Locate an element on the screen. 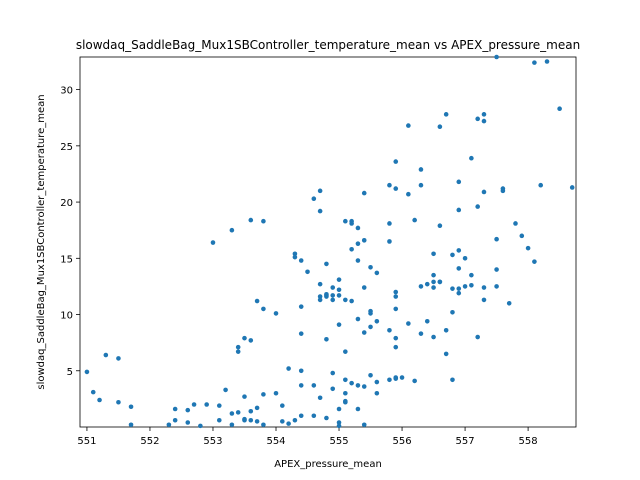 Image resolution: width=640 pixels, height=480 pixels. y-tick-label: 30 is located at coordinates (66, 91).